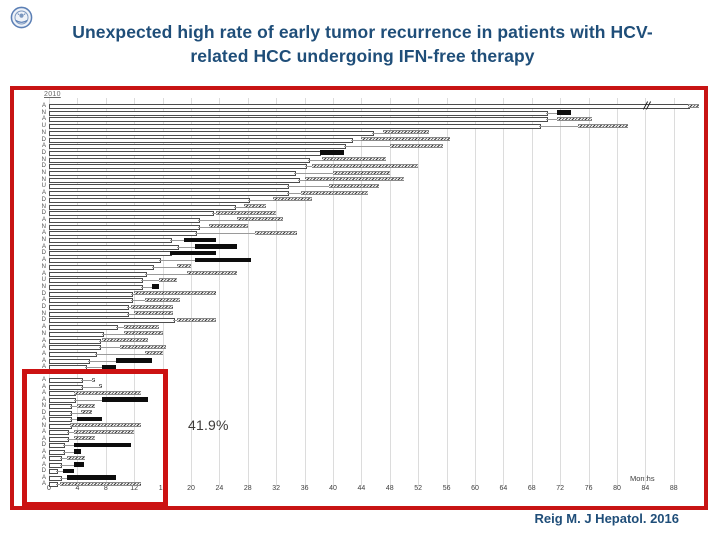  I want to click on citation: Reig M. J Hepatol. 2016, so click(607, 518).